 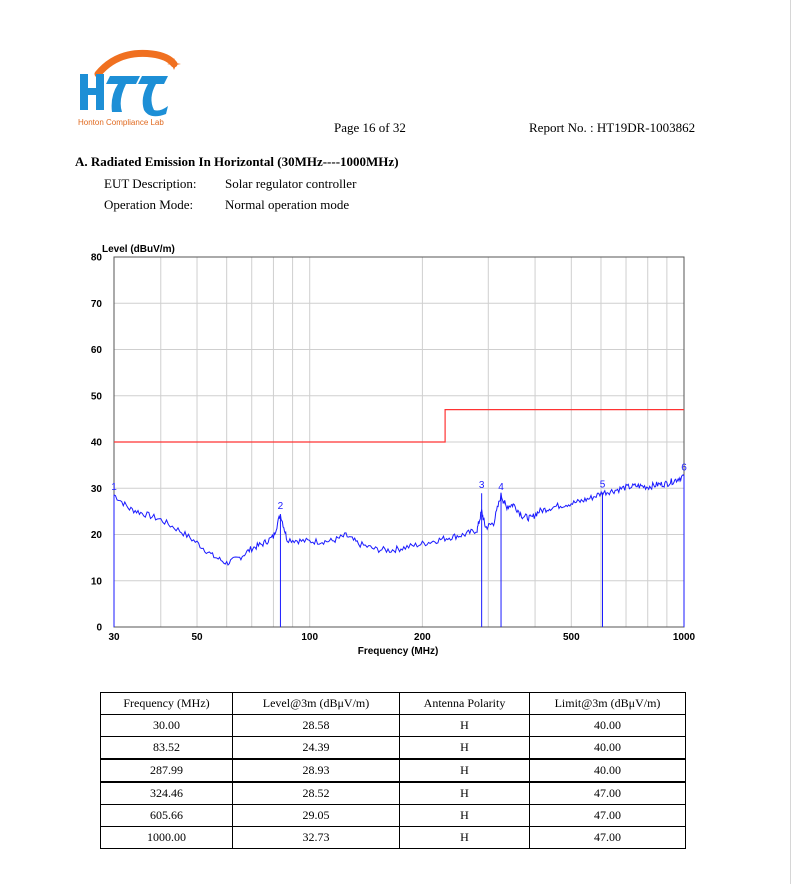 I want to click on header-polarity: Antenna Polarity, so click(x=464, y=703).